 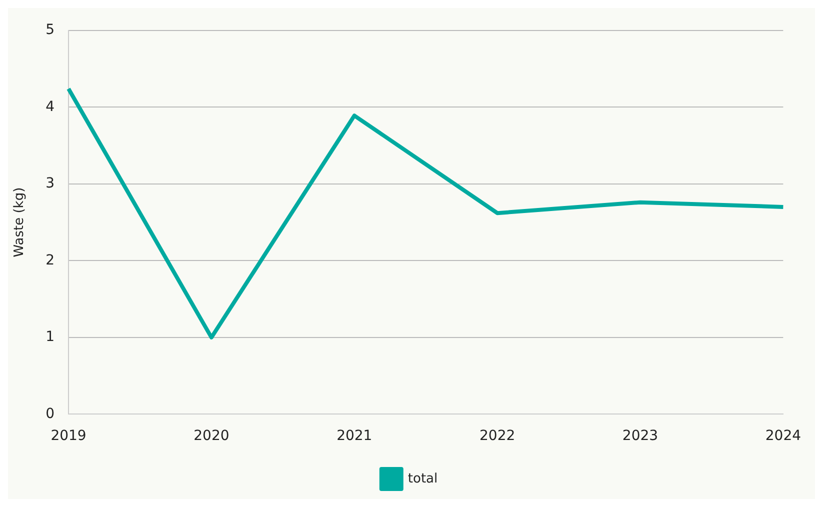 I want to click on x-tick-label: 2021, so click(x=354, y=436).